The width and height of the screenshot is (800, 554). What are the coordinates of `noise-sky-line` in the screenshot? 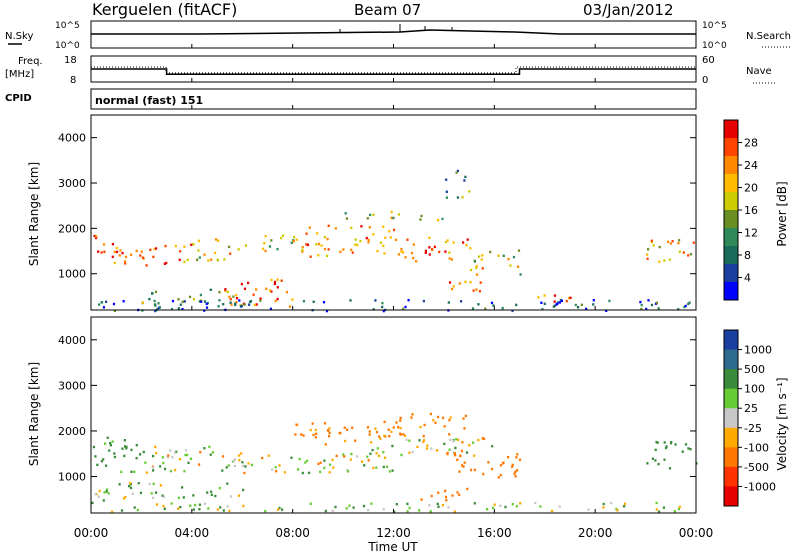 It's located at (393, 32).